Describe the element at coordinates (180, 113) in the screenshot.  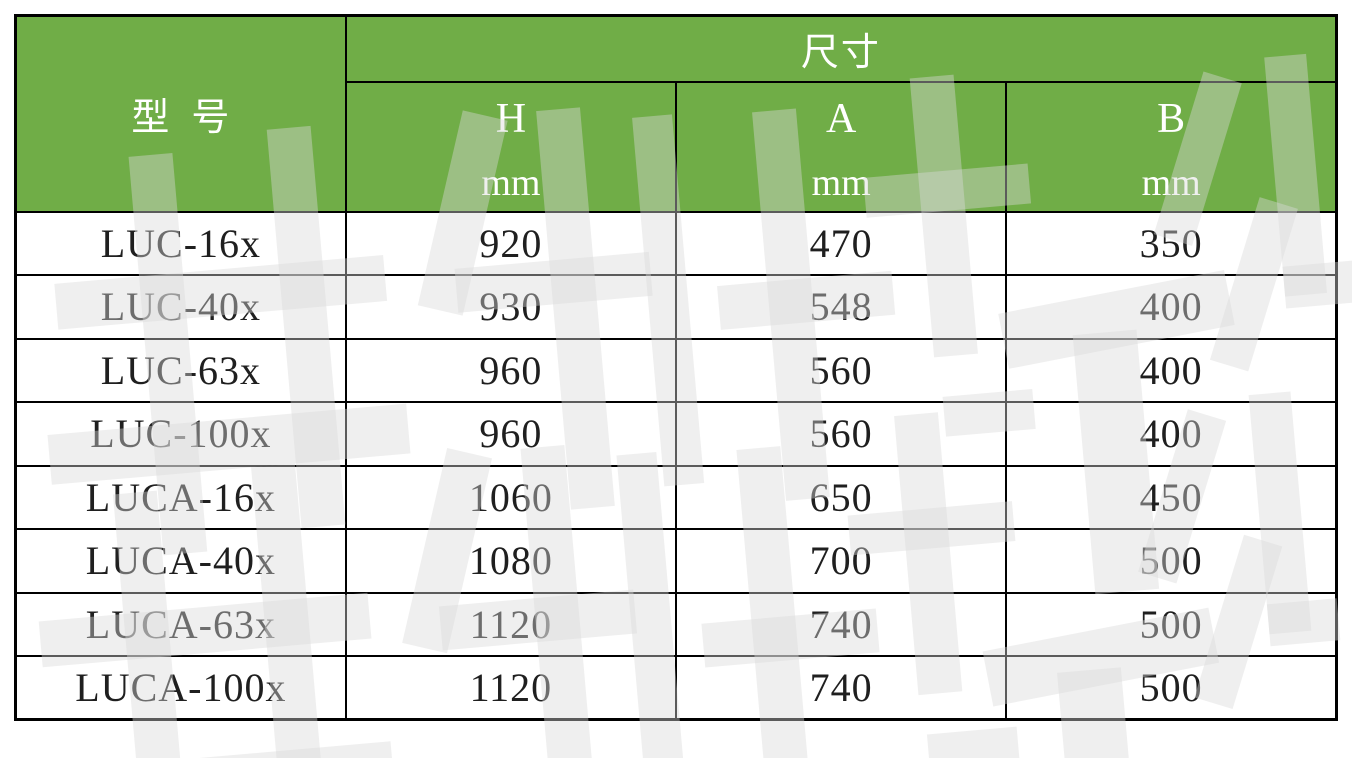
I see `model-column-header: 型 号` at that location.